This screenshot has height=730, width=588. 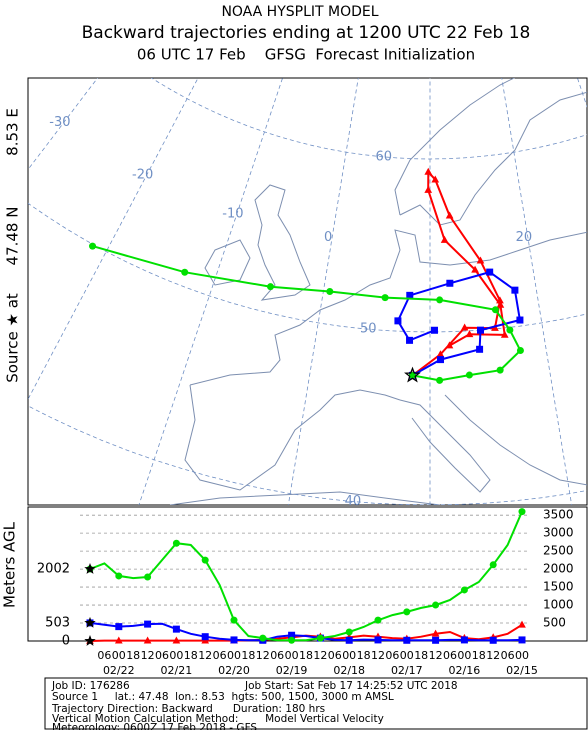 What do you see at coordinates (465, 670) in the screenshot?
I see `date-label: 02/16` at bounding box center [465, 670].